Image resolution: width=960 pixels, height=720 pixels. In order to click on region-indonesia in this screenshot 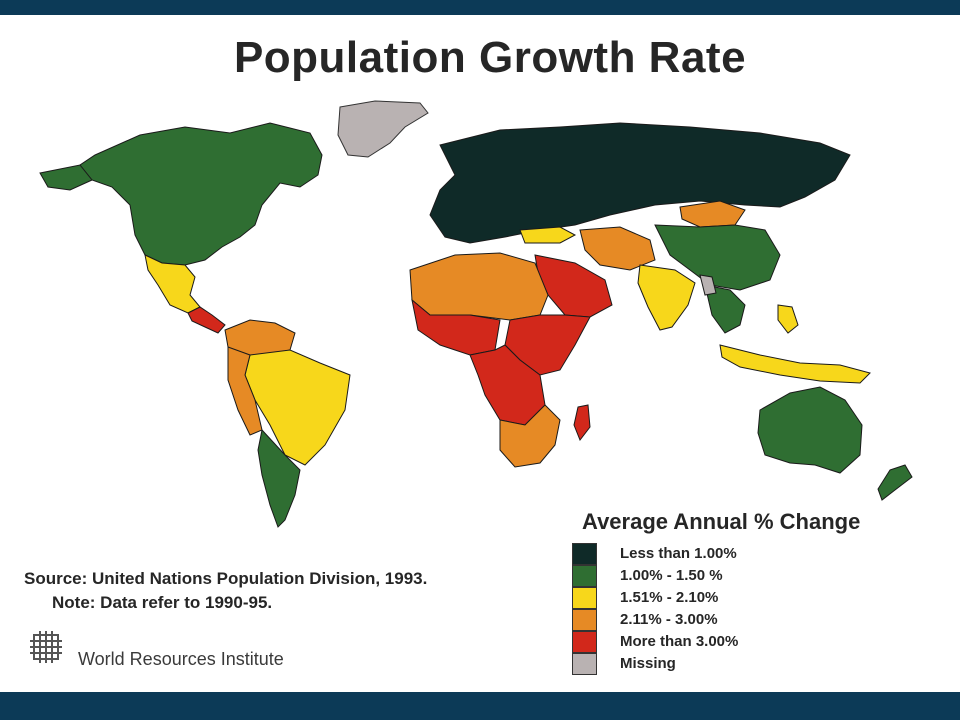, I will do `click(795, 364)`.